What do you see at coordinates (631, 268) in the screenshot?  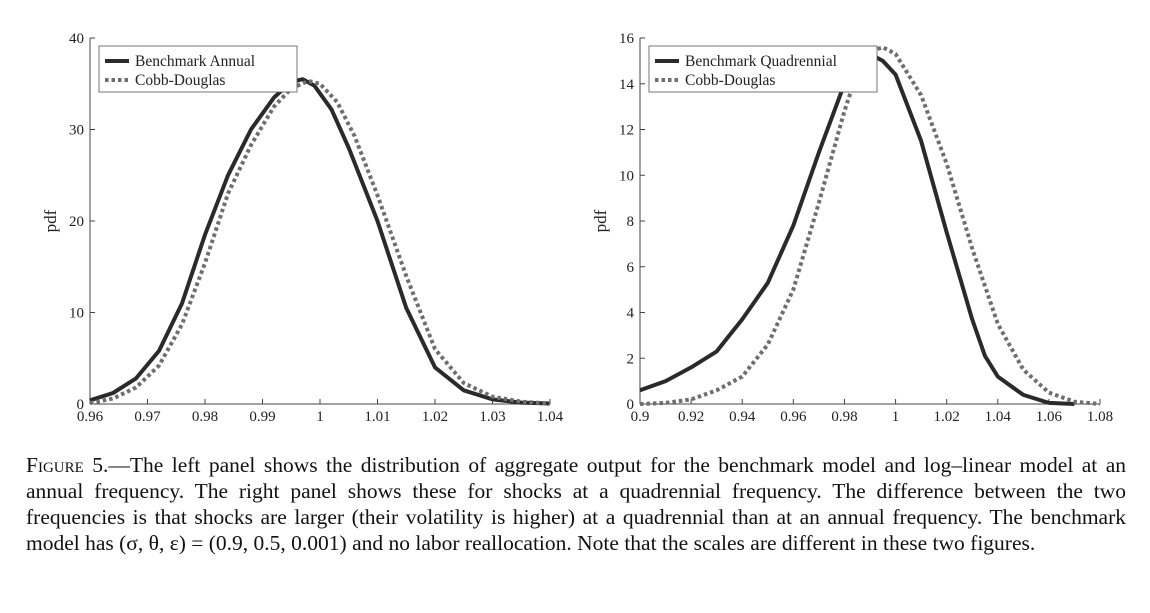 I see `y-tick-label: 6` at bounding box center [631, 268].